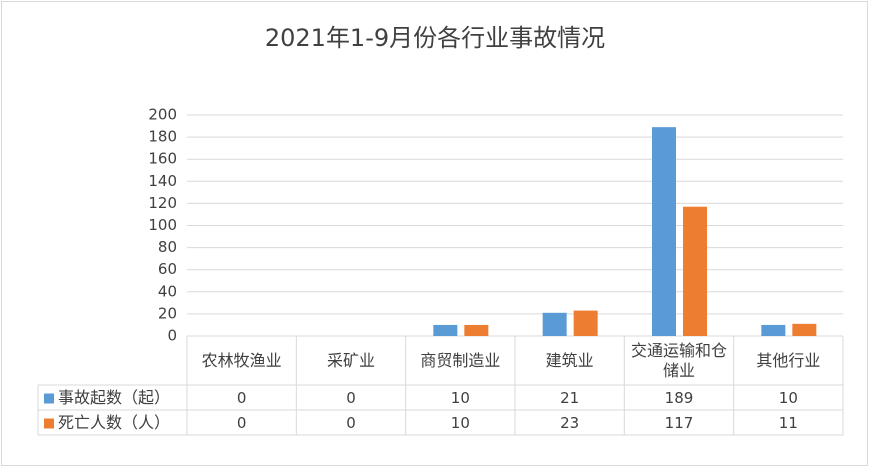  What do you see at coordinates (569, 398) in the screenshot?
I see `table-value: 21` at bounding box center [569, 398].